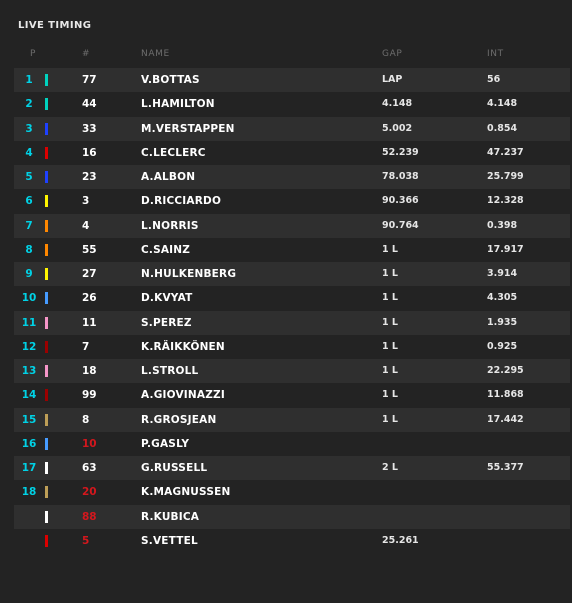 The width and height of the screenshot is (572, 603). I want to click on driver-name-cell: C.LECLERC, so click(173, 152).